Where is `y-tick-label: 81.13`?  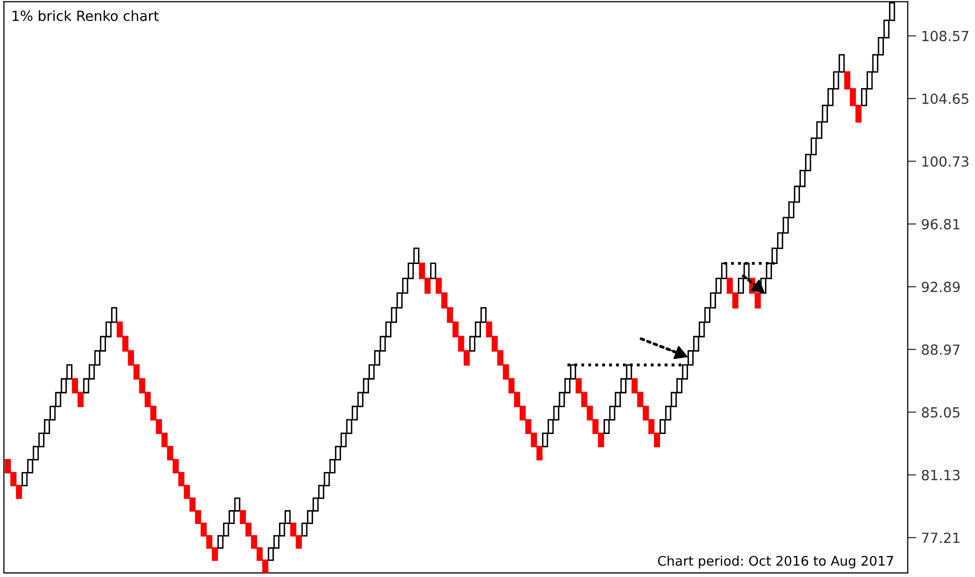 y-tick-label: 81.13 is located at coordinates (941, 475).